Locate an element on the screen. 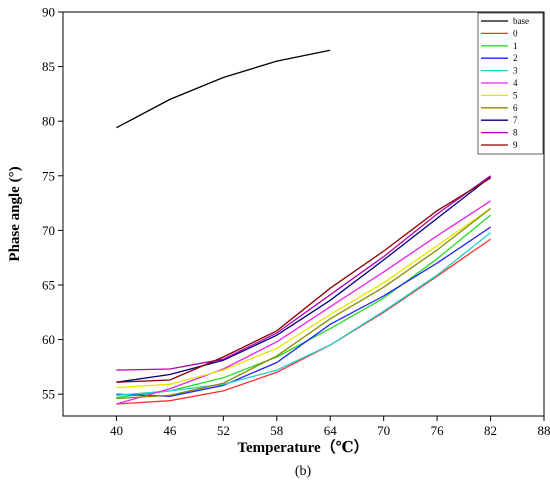  y-tick-label: 85 is located at coordinates (48, 66).